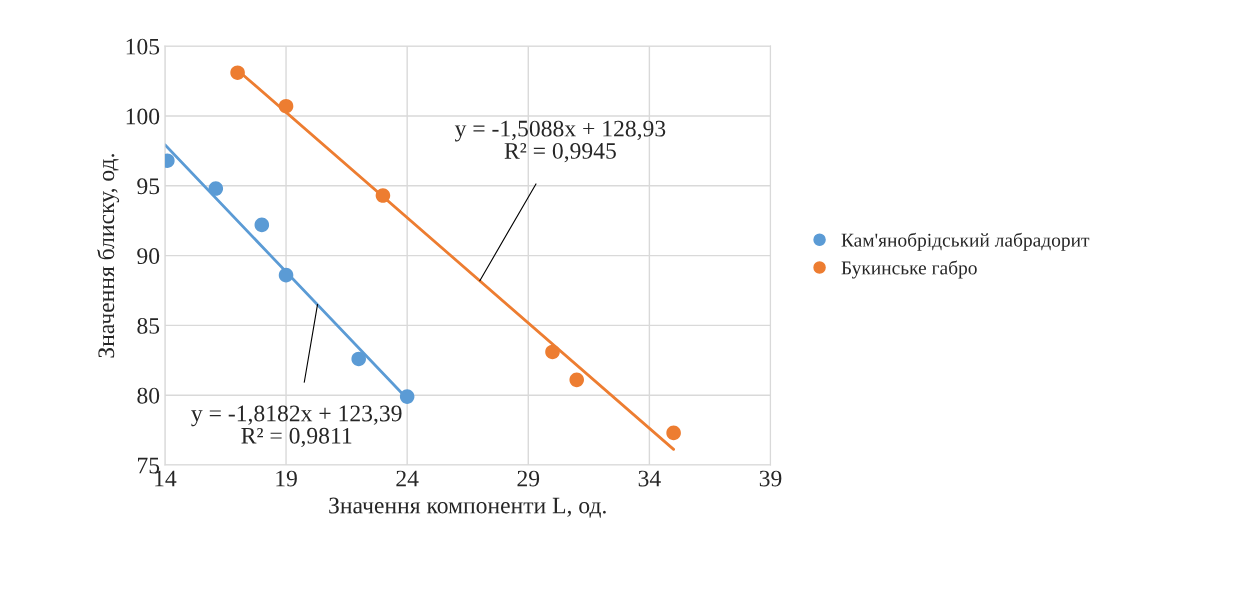 The image size is (1259, 592). What do you see at coordinates (467, 507) in the screenshot?
I see `x-axis-title: Значення компоненти L, од.` at bounding box center [467, 507].